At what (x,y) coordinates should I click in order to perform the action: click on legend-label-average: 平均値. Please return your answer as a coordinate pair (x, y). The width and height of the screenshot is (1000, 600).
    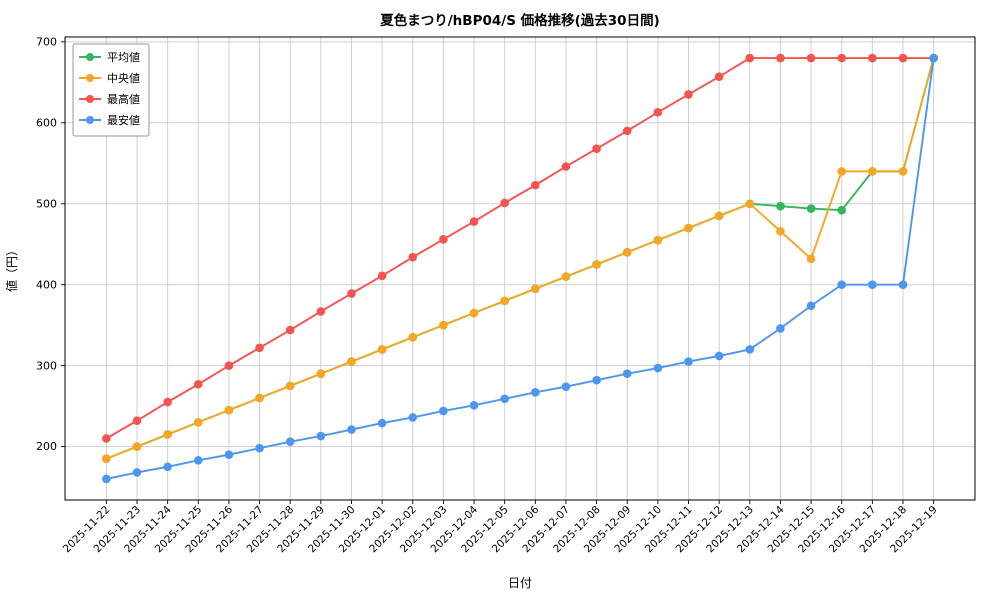
    Looking at the image, I should click on (123, 57).